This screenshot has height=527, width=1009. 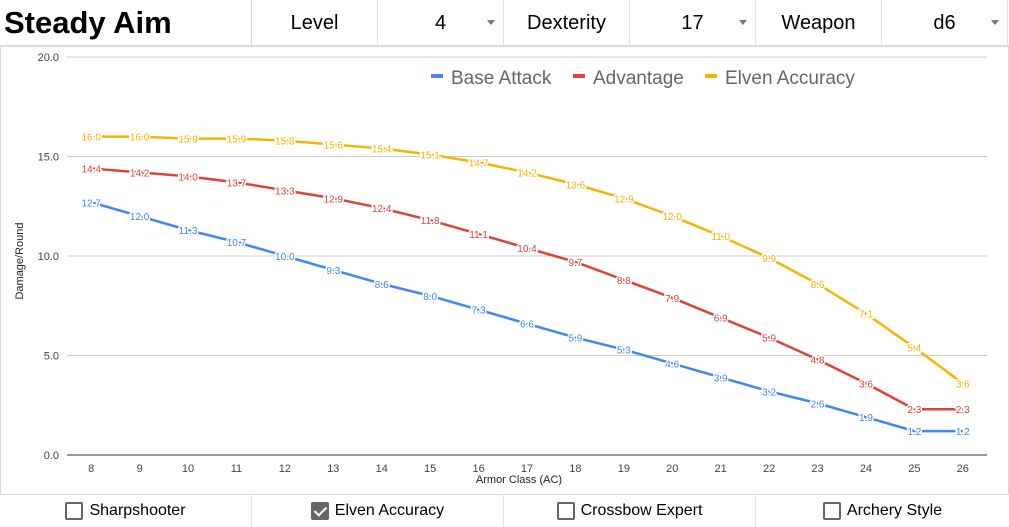 I want to click on data-label: 8.8, so click(x=624, y=281).